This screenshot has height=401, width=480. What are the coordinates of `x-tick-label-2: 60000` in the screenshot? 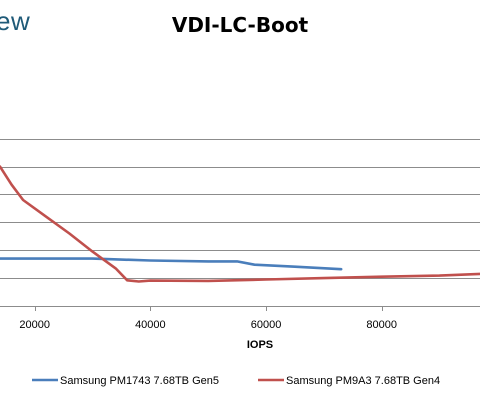 It's located at (266, 325).